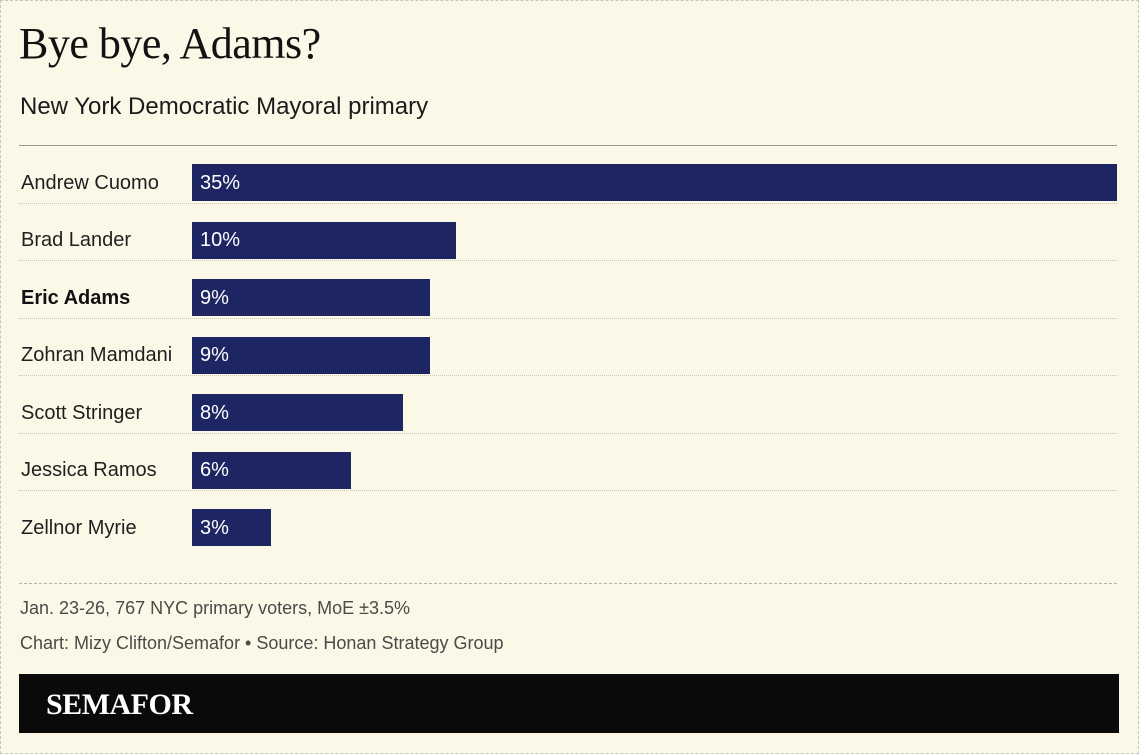  Describe the element at coordinates (76, 240) in the screenshot. I see `category-label: Brad Lander` at that location.